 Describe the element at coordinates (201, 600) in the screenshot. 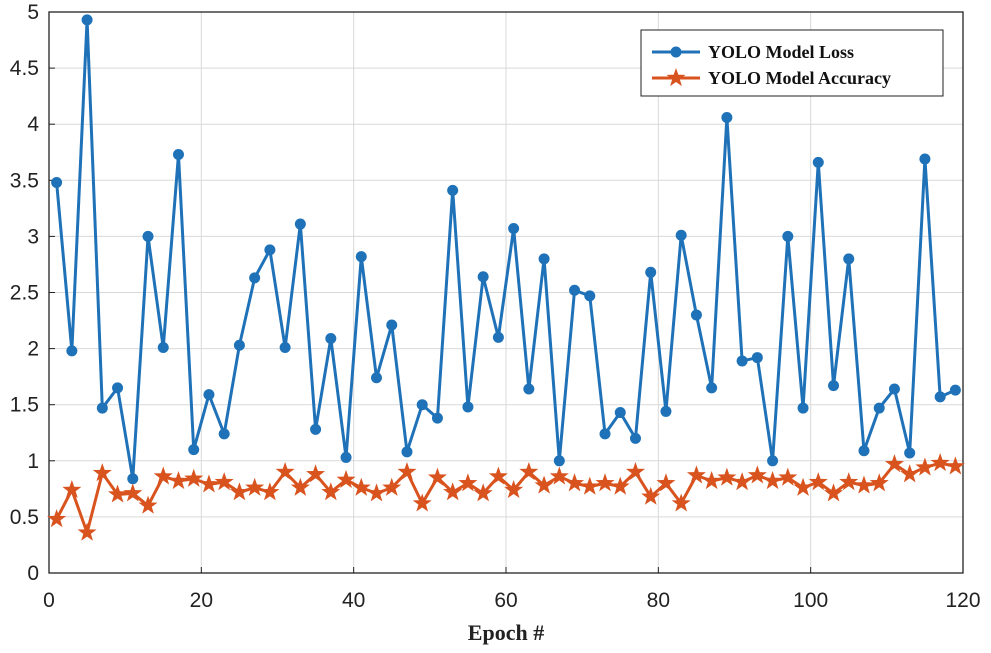

I see `x-tick-label: 20` at that location.